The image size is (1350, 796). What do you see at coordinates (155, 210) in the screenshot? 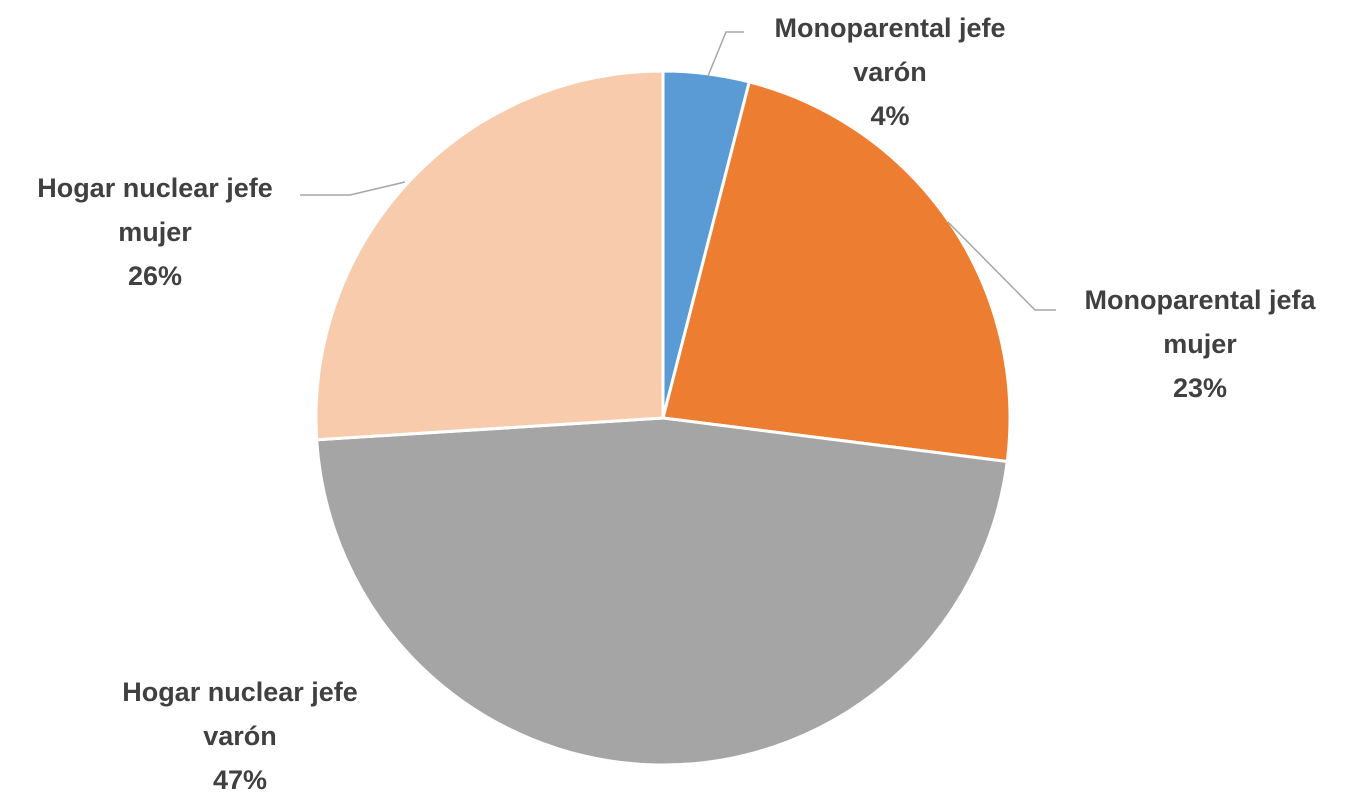
I see `category-label: Hogar nuclear jefe mujer` at bounding box center [155, 210].